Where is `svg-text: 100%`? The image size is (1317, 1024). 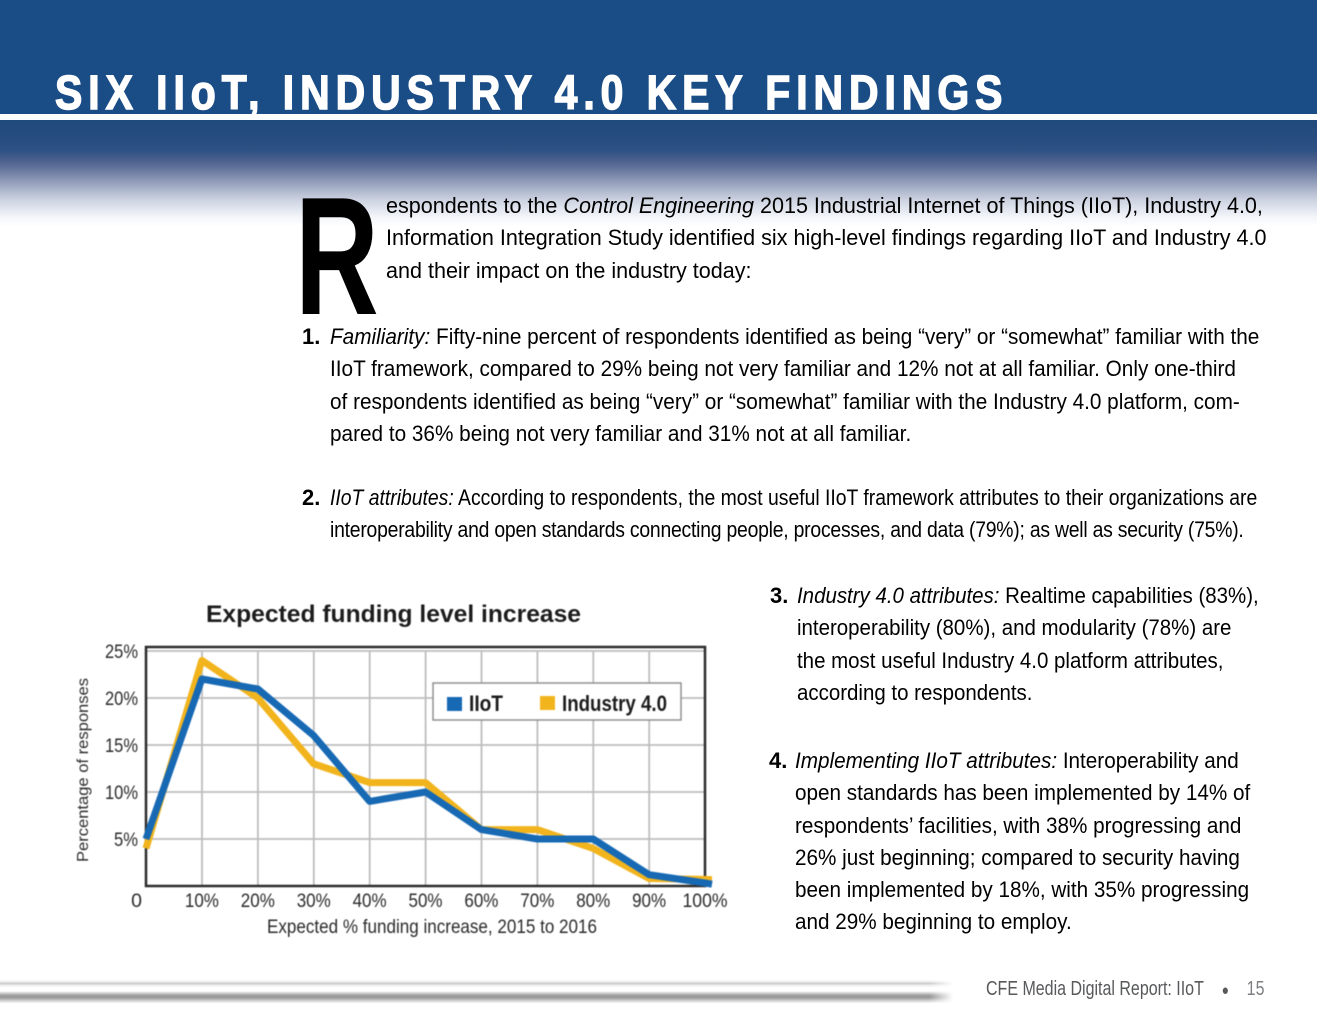 svg-text: 100% is located at coordinates (705, 901).